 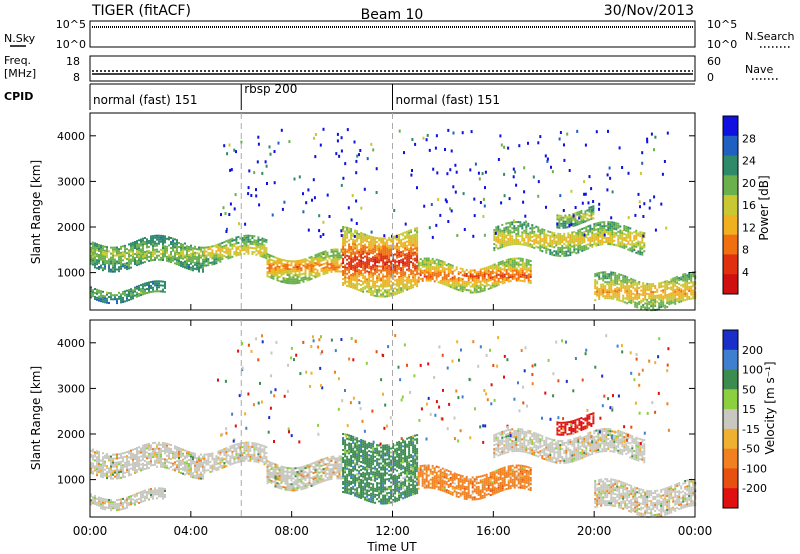 What do you see at coordinates (749, 161) in the screenshot?
I see `colorbar-tick-label: 24` at bounding box center [749, 161].